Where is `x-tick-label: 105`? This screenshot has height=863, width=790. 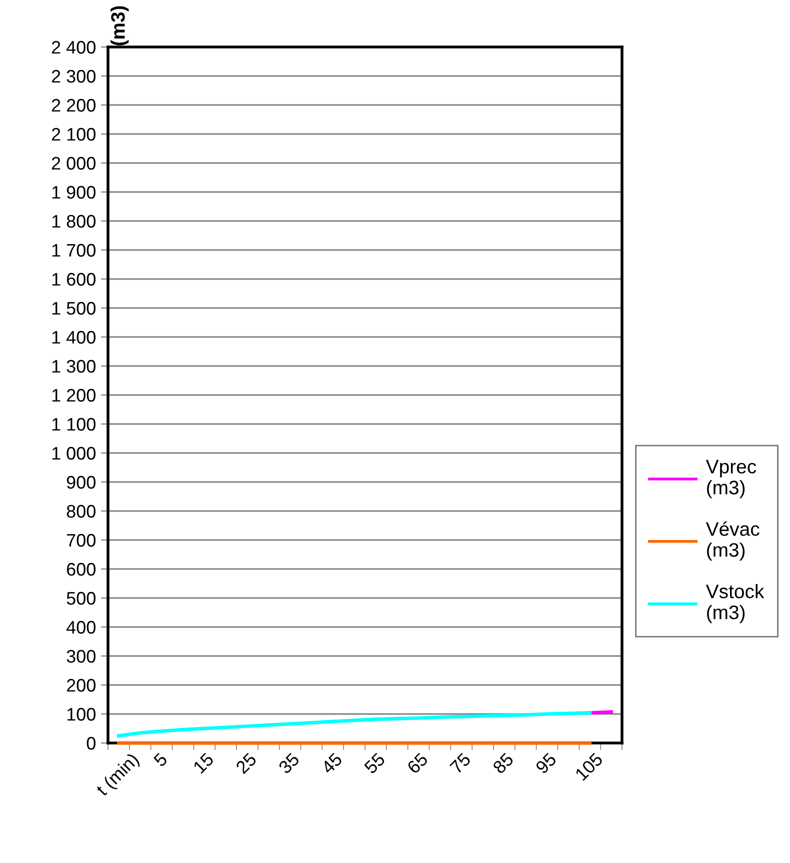
x-tick-label: 105 is located at coordinates (589, 767).